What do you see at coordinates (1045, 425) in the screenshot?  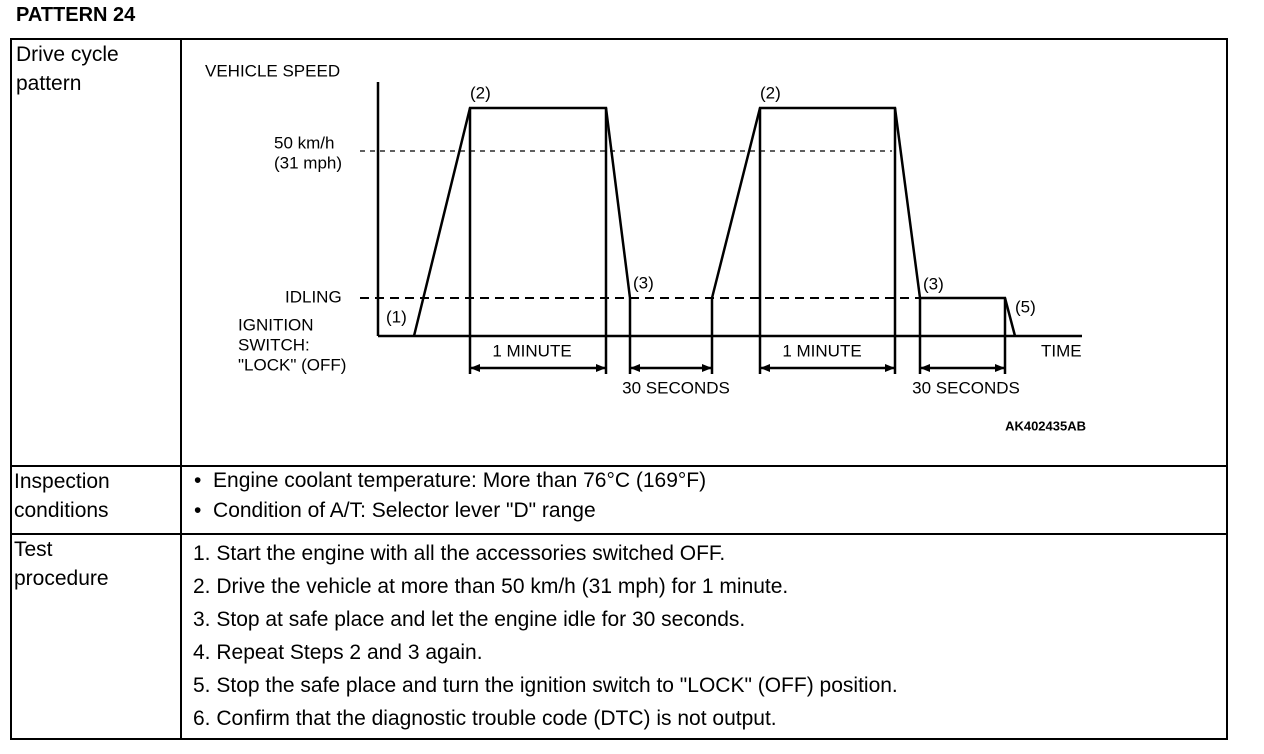 I see `figure-id: AK402435AB` at bounding box center [1045, 425].